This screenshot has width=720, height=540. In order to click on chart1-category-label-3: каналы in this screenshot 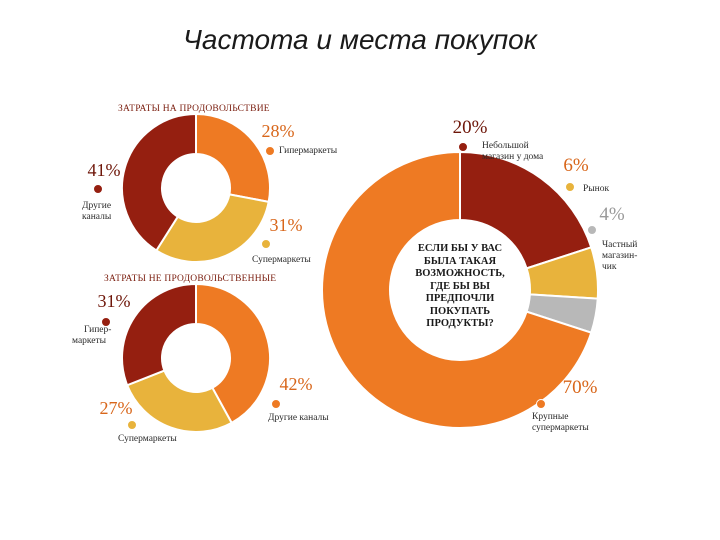, I will do `click(97, 217)`.